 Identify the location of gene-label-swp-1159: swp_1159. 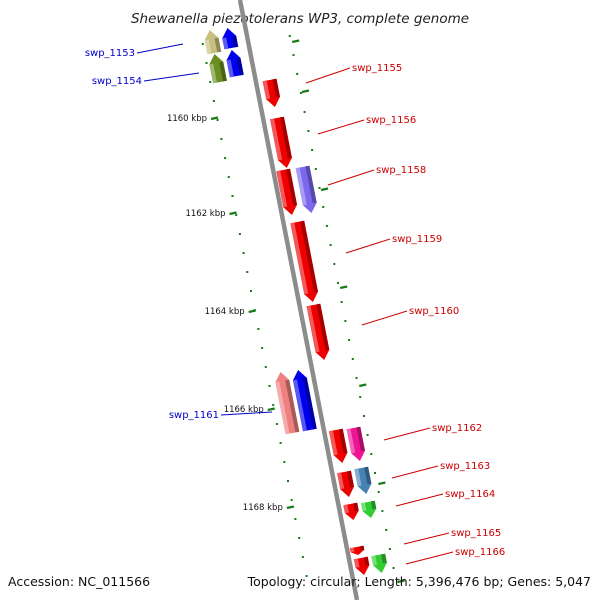
(417, 239).